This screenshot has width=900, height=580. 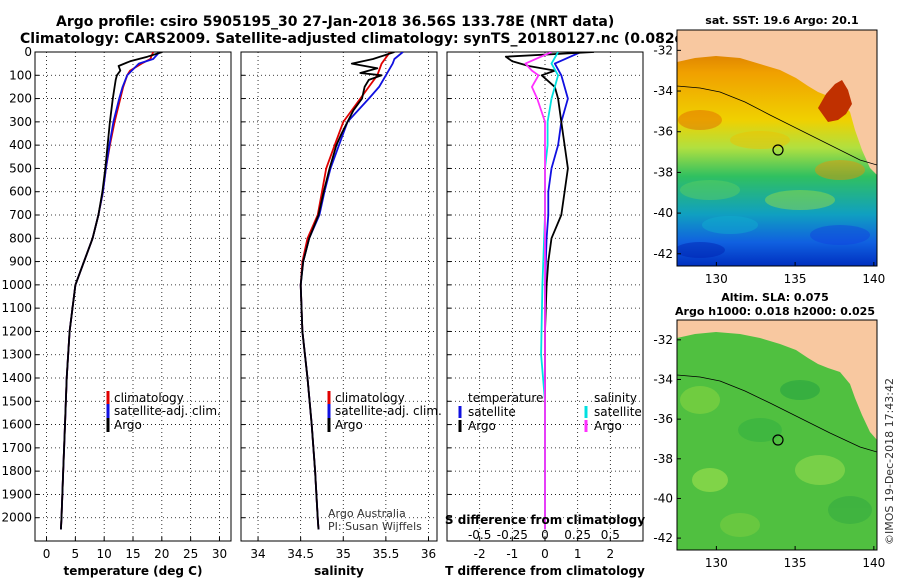 What do you see at coordinates (16, 378) in the screenshot?
I see `depth-tick-label: 1400` at bounding box center [16, 378].